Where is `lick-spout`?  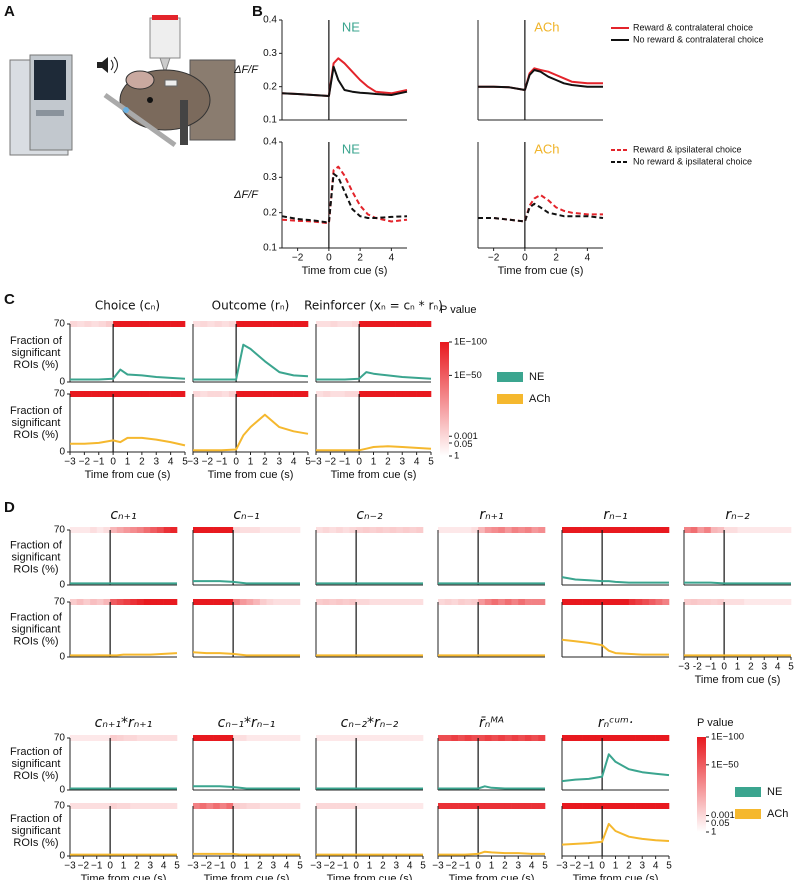
lick-spout is located at coordinates (140, 120).